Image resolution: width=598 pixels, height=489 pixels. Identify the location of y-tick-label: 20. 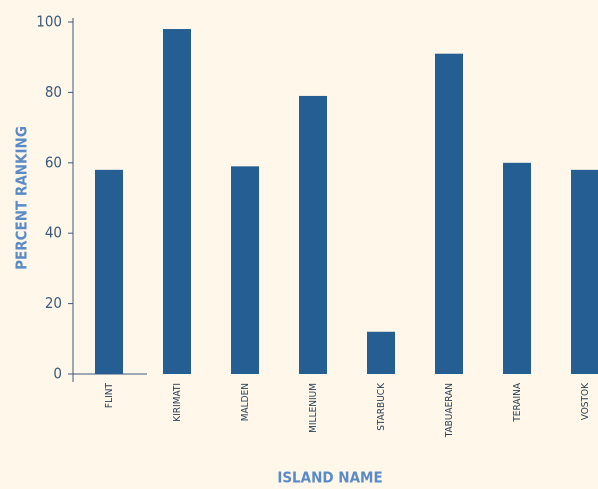
(53, 303).